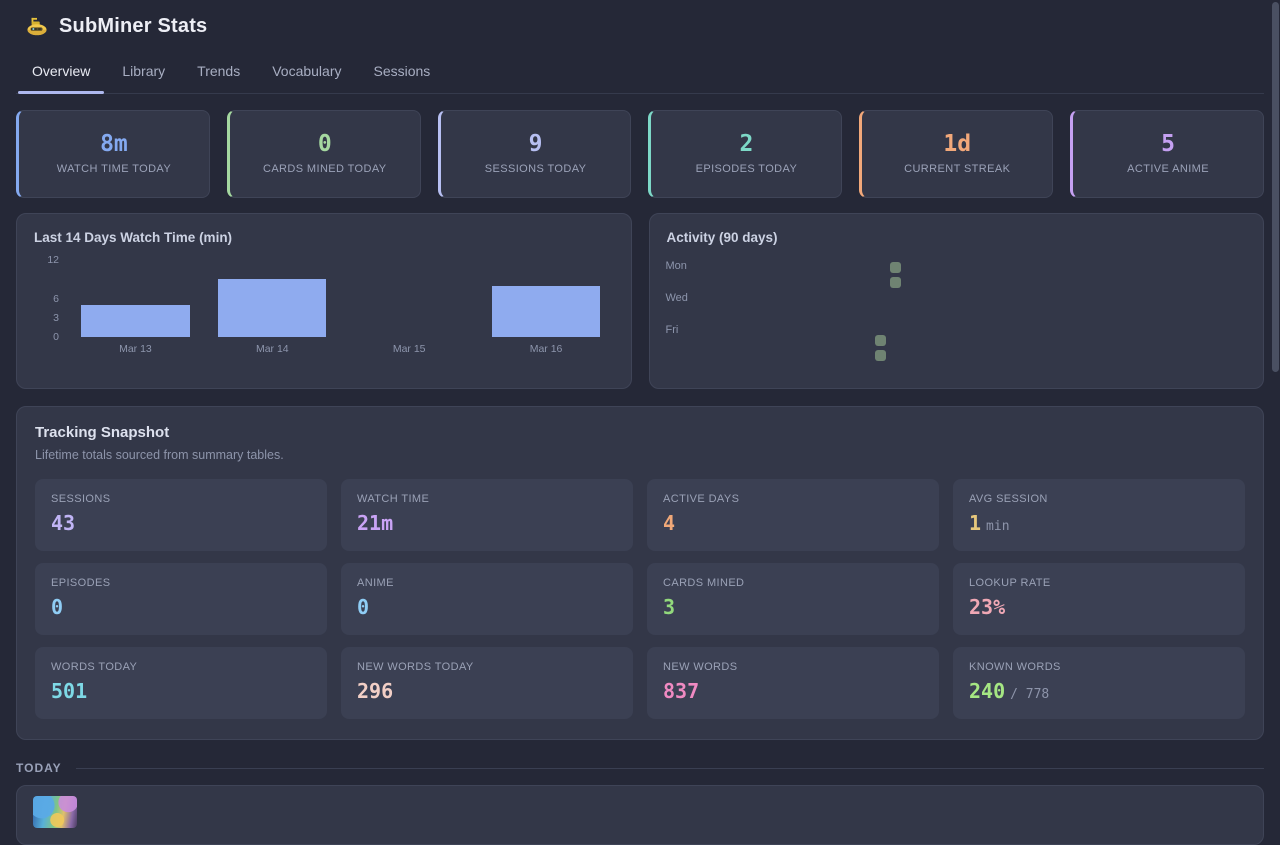  I want to click on tile-value: 240, so click(987, 691).